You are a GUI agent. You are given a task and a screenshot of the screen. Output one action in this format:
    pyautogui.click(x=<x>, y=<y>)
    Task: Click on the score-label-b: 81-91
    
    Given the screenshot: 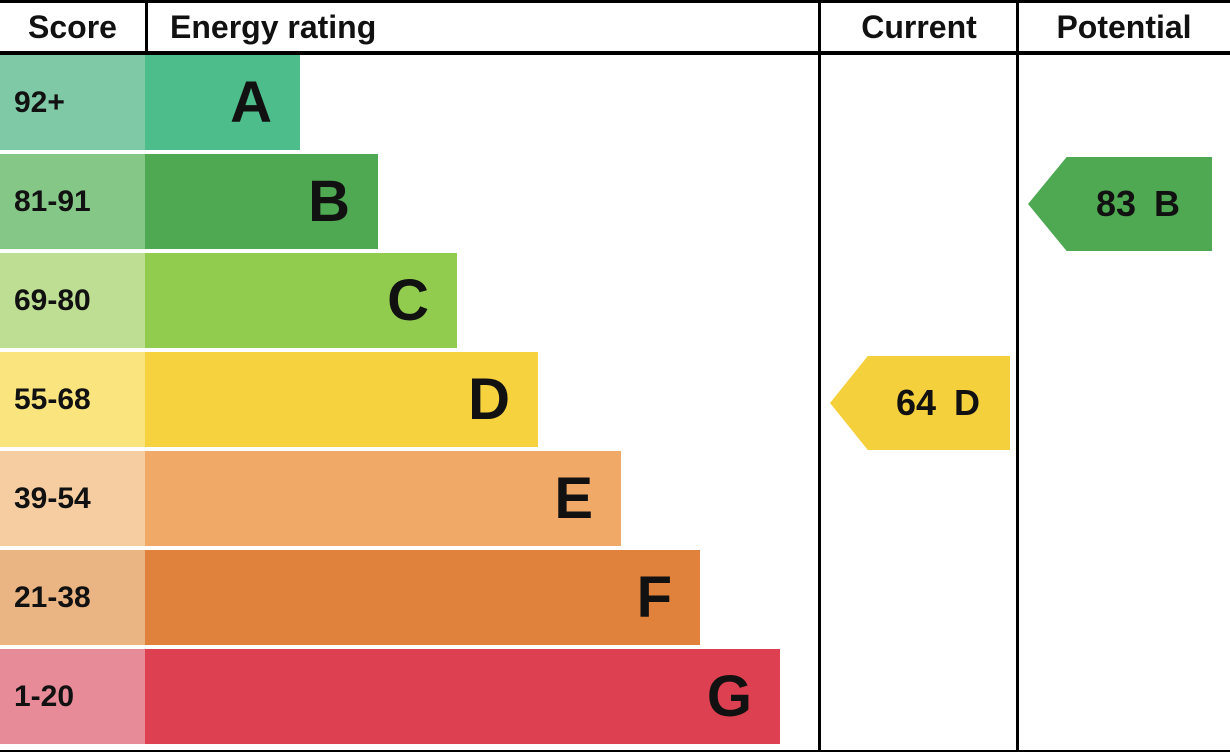 What is the action you would take?
    pyautogui.click(x=72, y=201)
    